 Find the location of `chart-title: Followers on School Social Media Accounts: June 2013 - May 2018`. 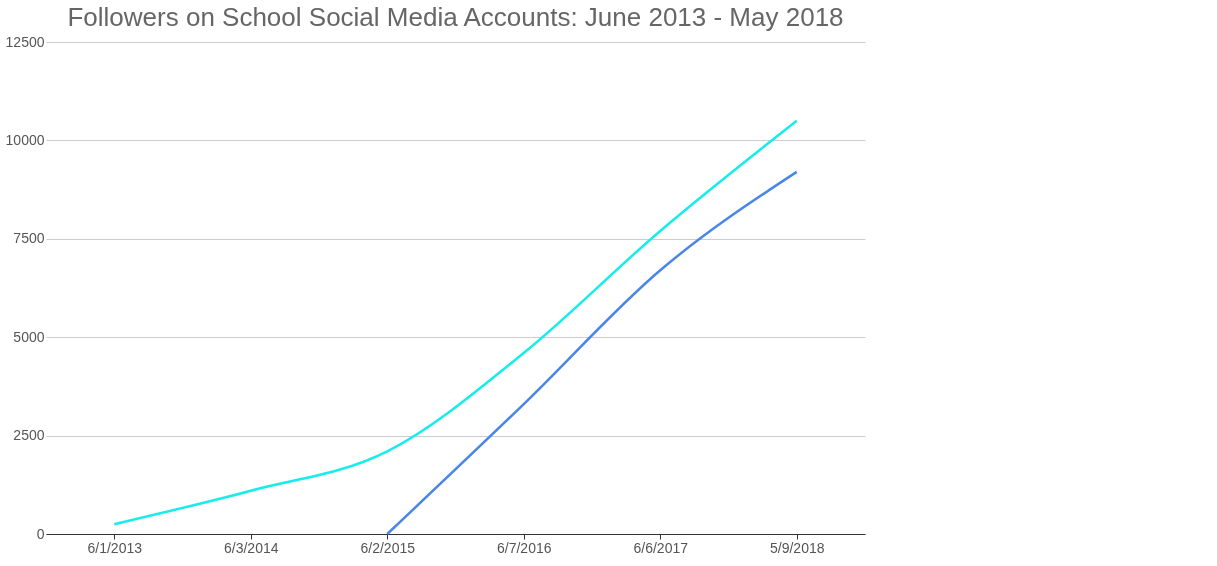

chart-title: Followers on School Social Media Accounts: June 2013 - May 2018 is located at coordinates (455, 17).